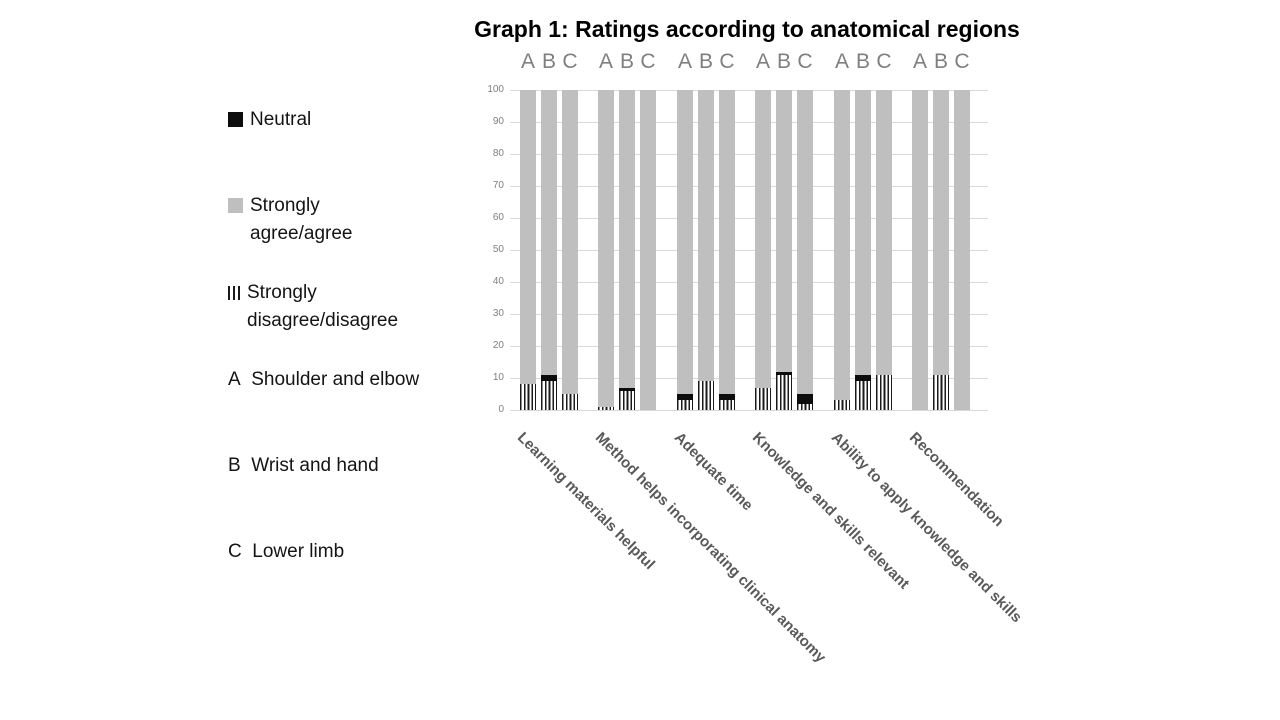 The image size is (1280, 720). What do you see at coordinates (286, 551) in the screenshot?
I see `region-key-c: C Lower limb` at bounding box center [286, 551].